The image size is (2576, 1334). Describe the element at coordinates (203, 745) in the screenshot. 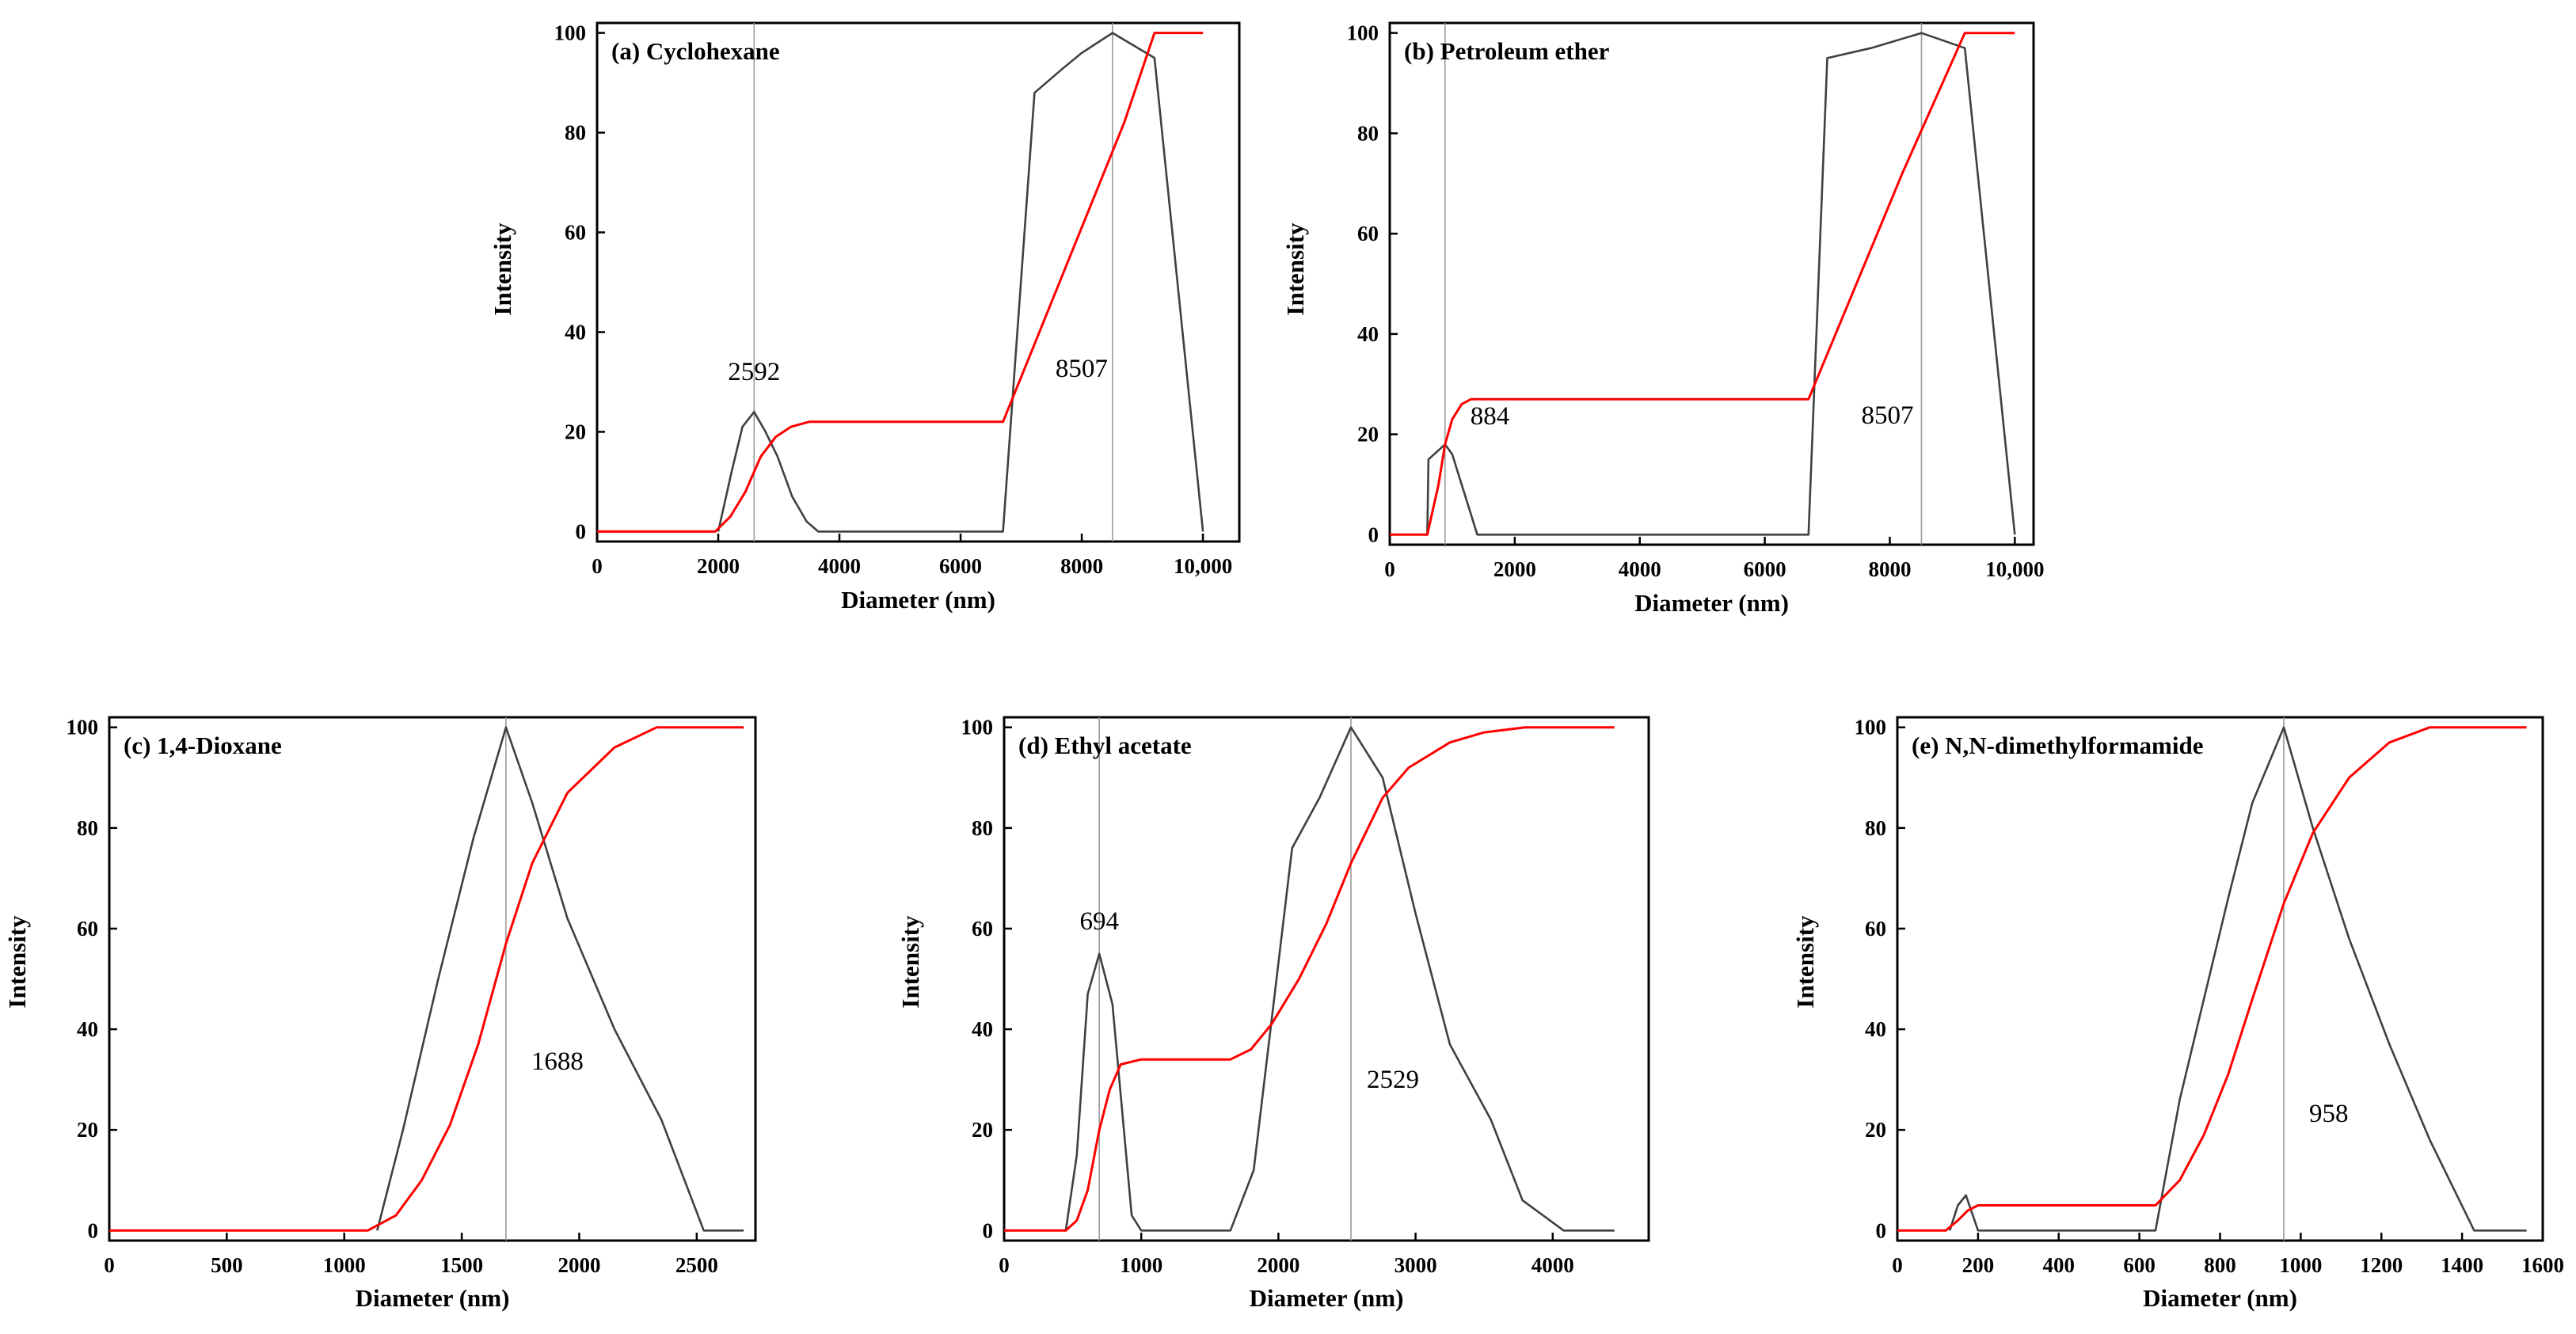

I see `panel-title: (c) 1,4-Dioxane` at that location.